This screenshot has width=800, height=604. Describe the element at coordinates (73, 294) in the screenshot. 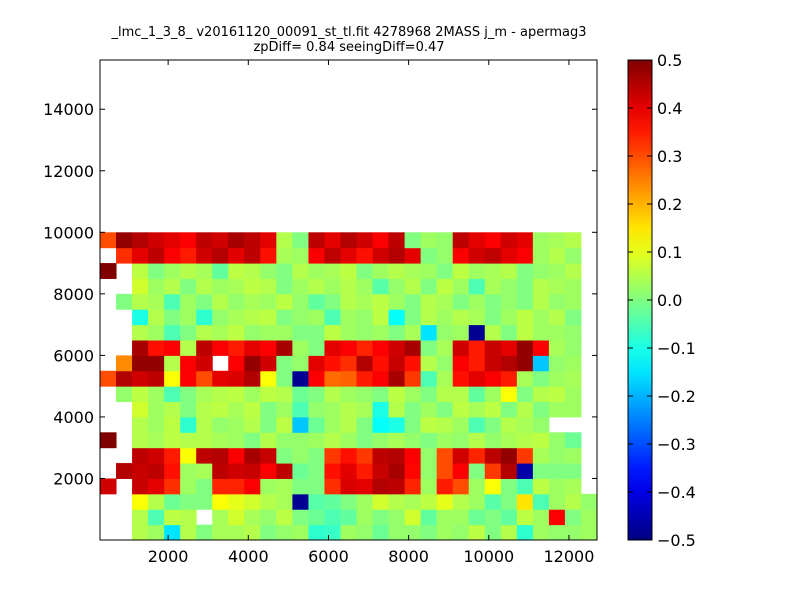

I see `y-tick-label: 8000` at that location.